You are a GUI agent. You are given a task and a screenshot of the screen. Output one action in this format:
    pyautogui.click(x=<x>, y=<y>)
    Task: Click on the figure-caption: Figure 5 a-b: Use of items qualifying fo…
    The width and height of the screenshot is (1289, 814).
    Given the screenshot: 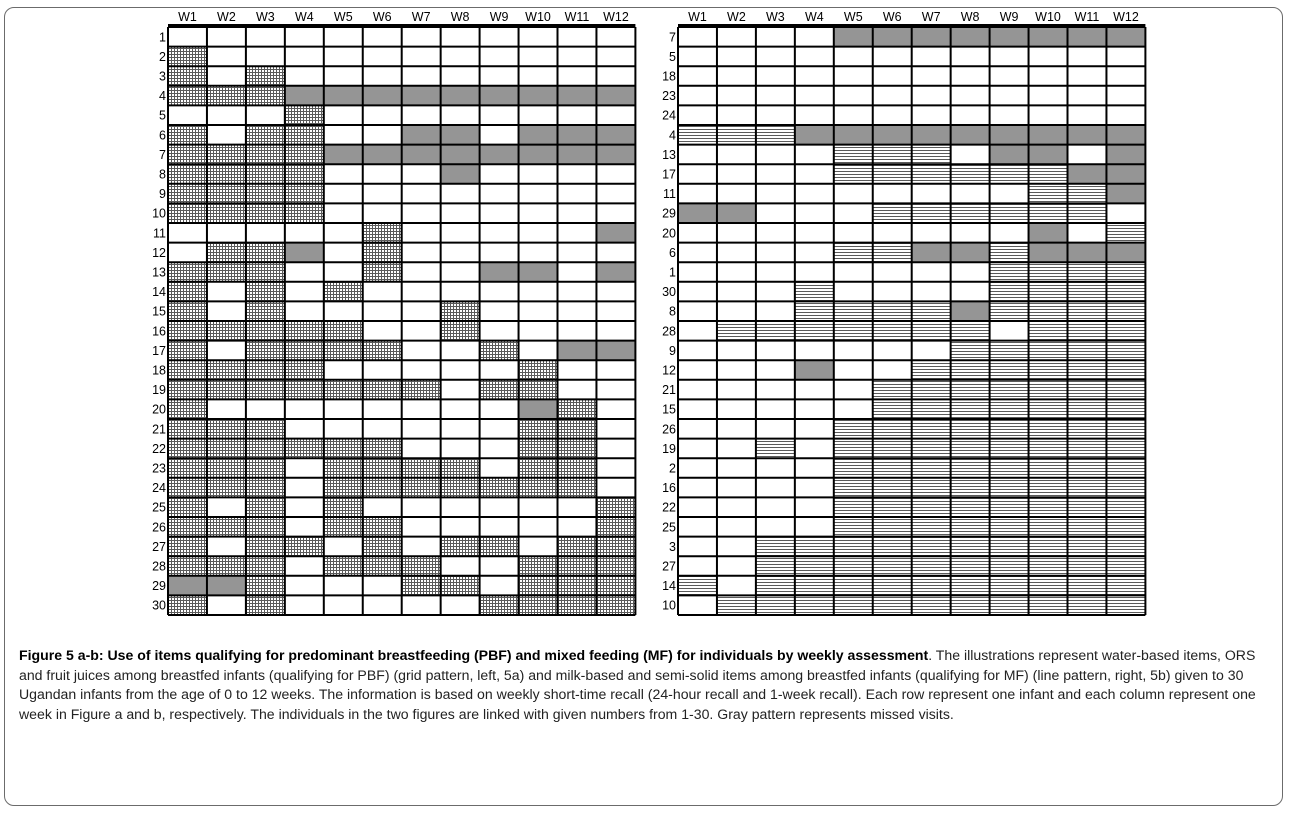 What is the action you would take?
    pyautogui.click(x=647, y=685)
    